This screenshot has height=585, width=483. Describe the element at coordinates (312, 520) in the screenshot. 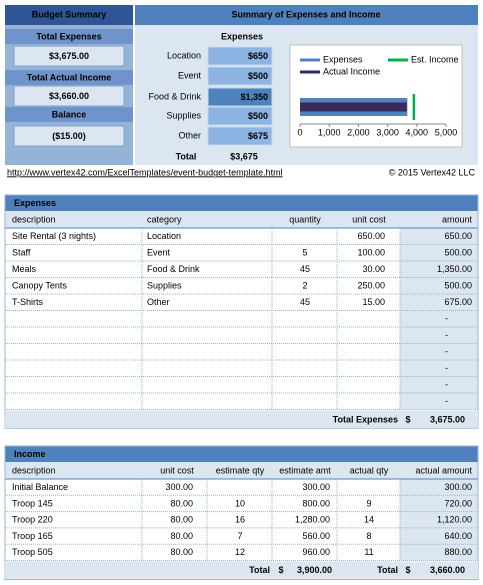

I see `income-cell: 1,280.00` at that location.